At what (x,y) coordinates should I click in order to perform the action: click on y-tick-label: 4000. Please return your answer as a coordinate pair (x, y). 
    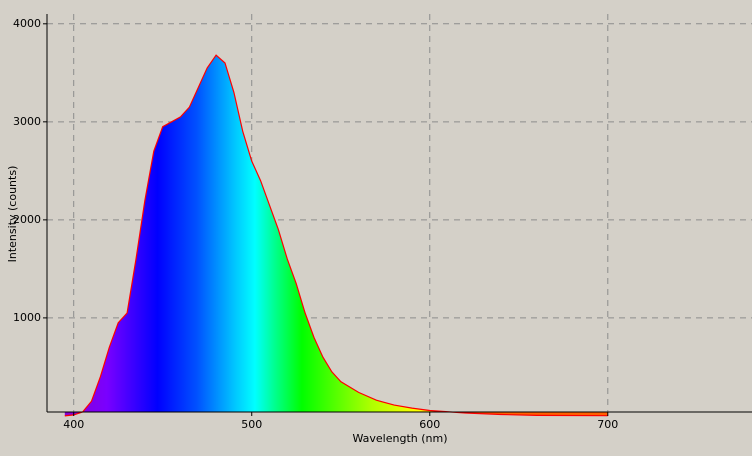
    Looking at the image, I should click on (27, 23).